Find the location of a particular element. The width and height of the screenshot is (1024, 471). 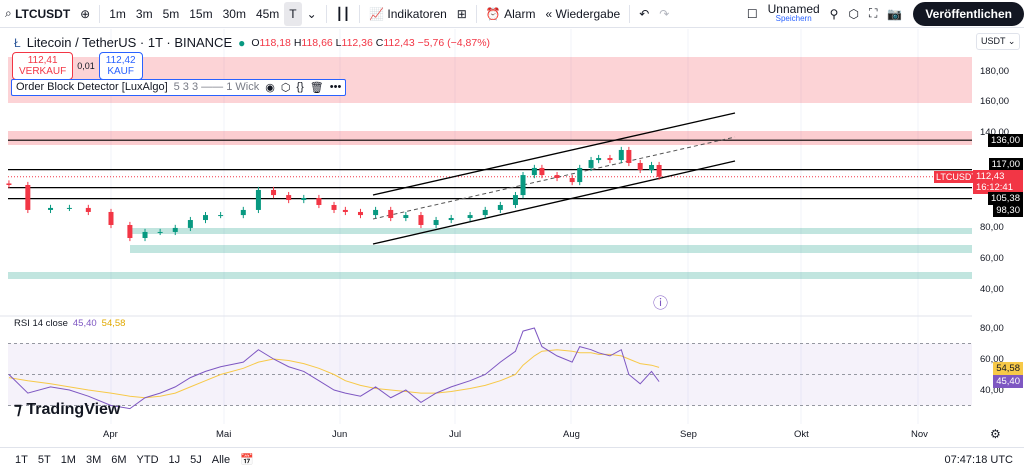

candles-icon: ┃┃ is located at coordinates (343, 13).